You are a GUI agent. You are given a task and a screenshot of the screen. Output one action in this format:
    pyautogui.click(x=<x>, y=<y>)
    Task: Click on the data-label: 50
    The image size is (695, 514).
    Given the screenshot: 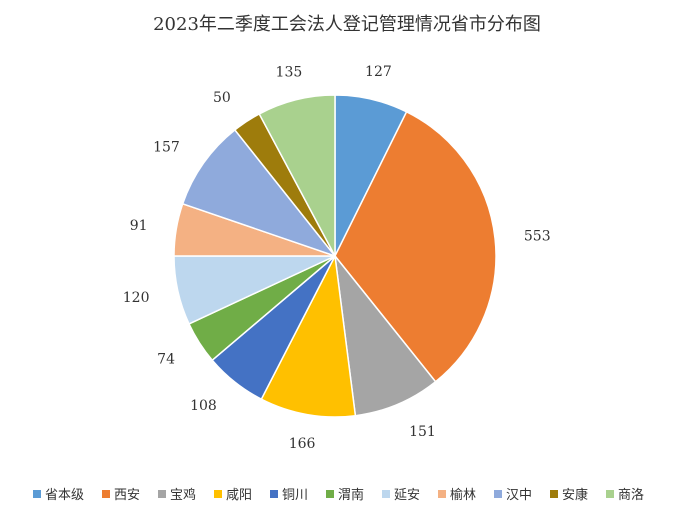 What is the action you would take?
    pyautogui.click(x=222, y=98)
    